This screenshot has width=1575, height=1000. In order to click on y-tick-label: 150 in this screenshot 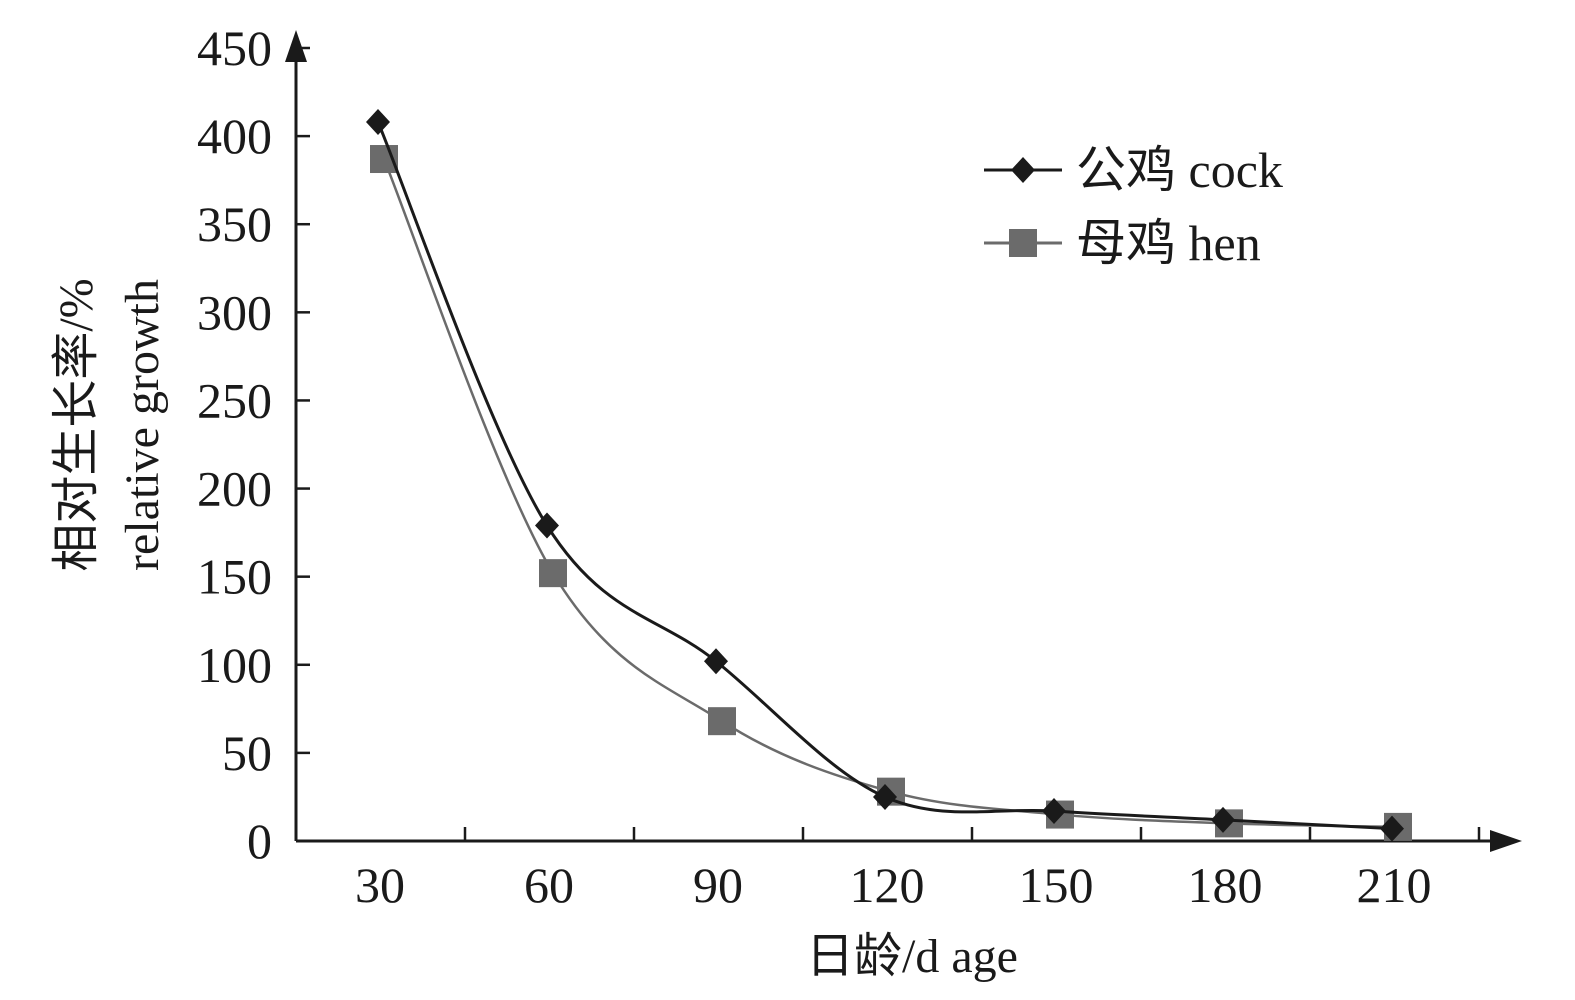, I will do `click(234, 577)`.